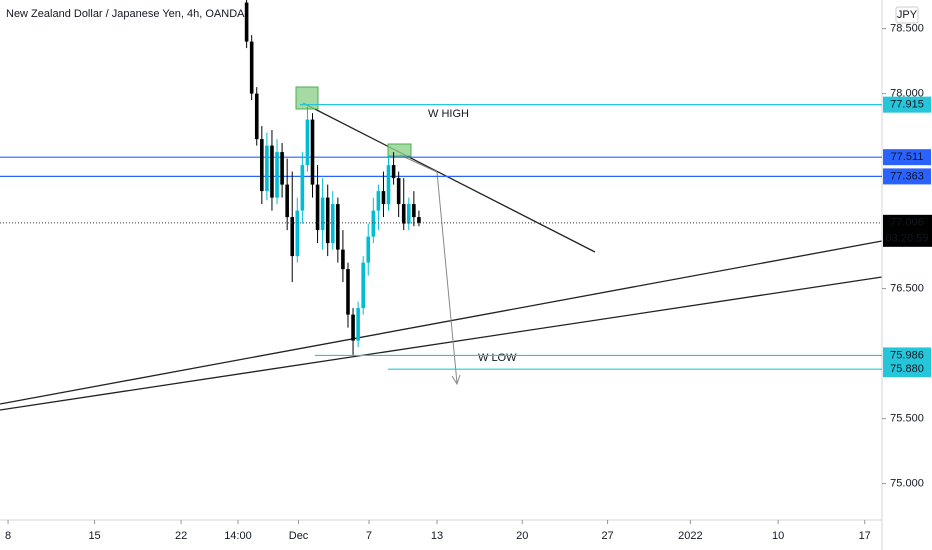 Image resolution: width=932 pixels, height=550 pixels. I want to click on x-tick-label: 17, so click(865, 536).